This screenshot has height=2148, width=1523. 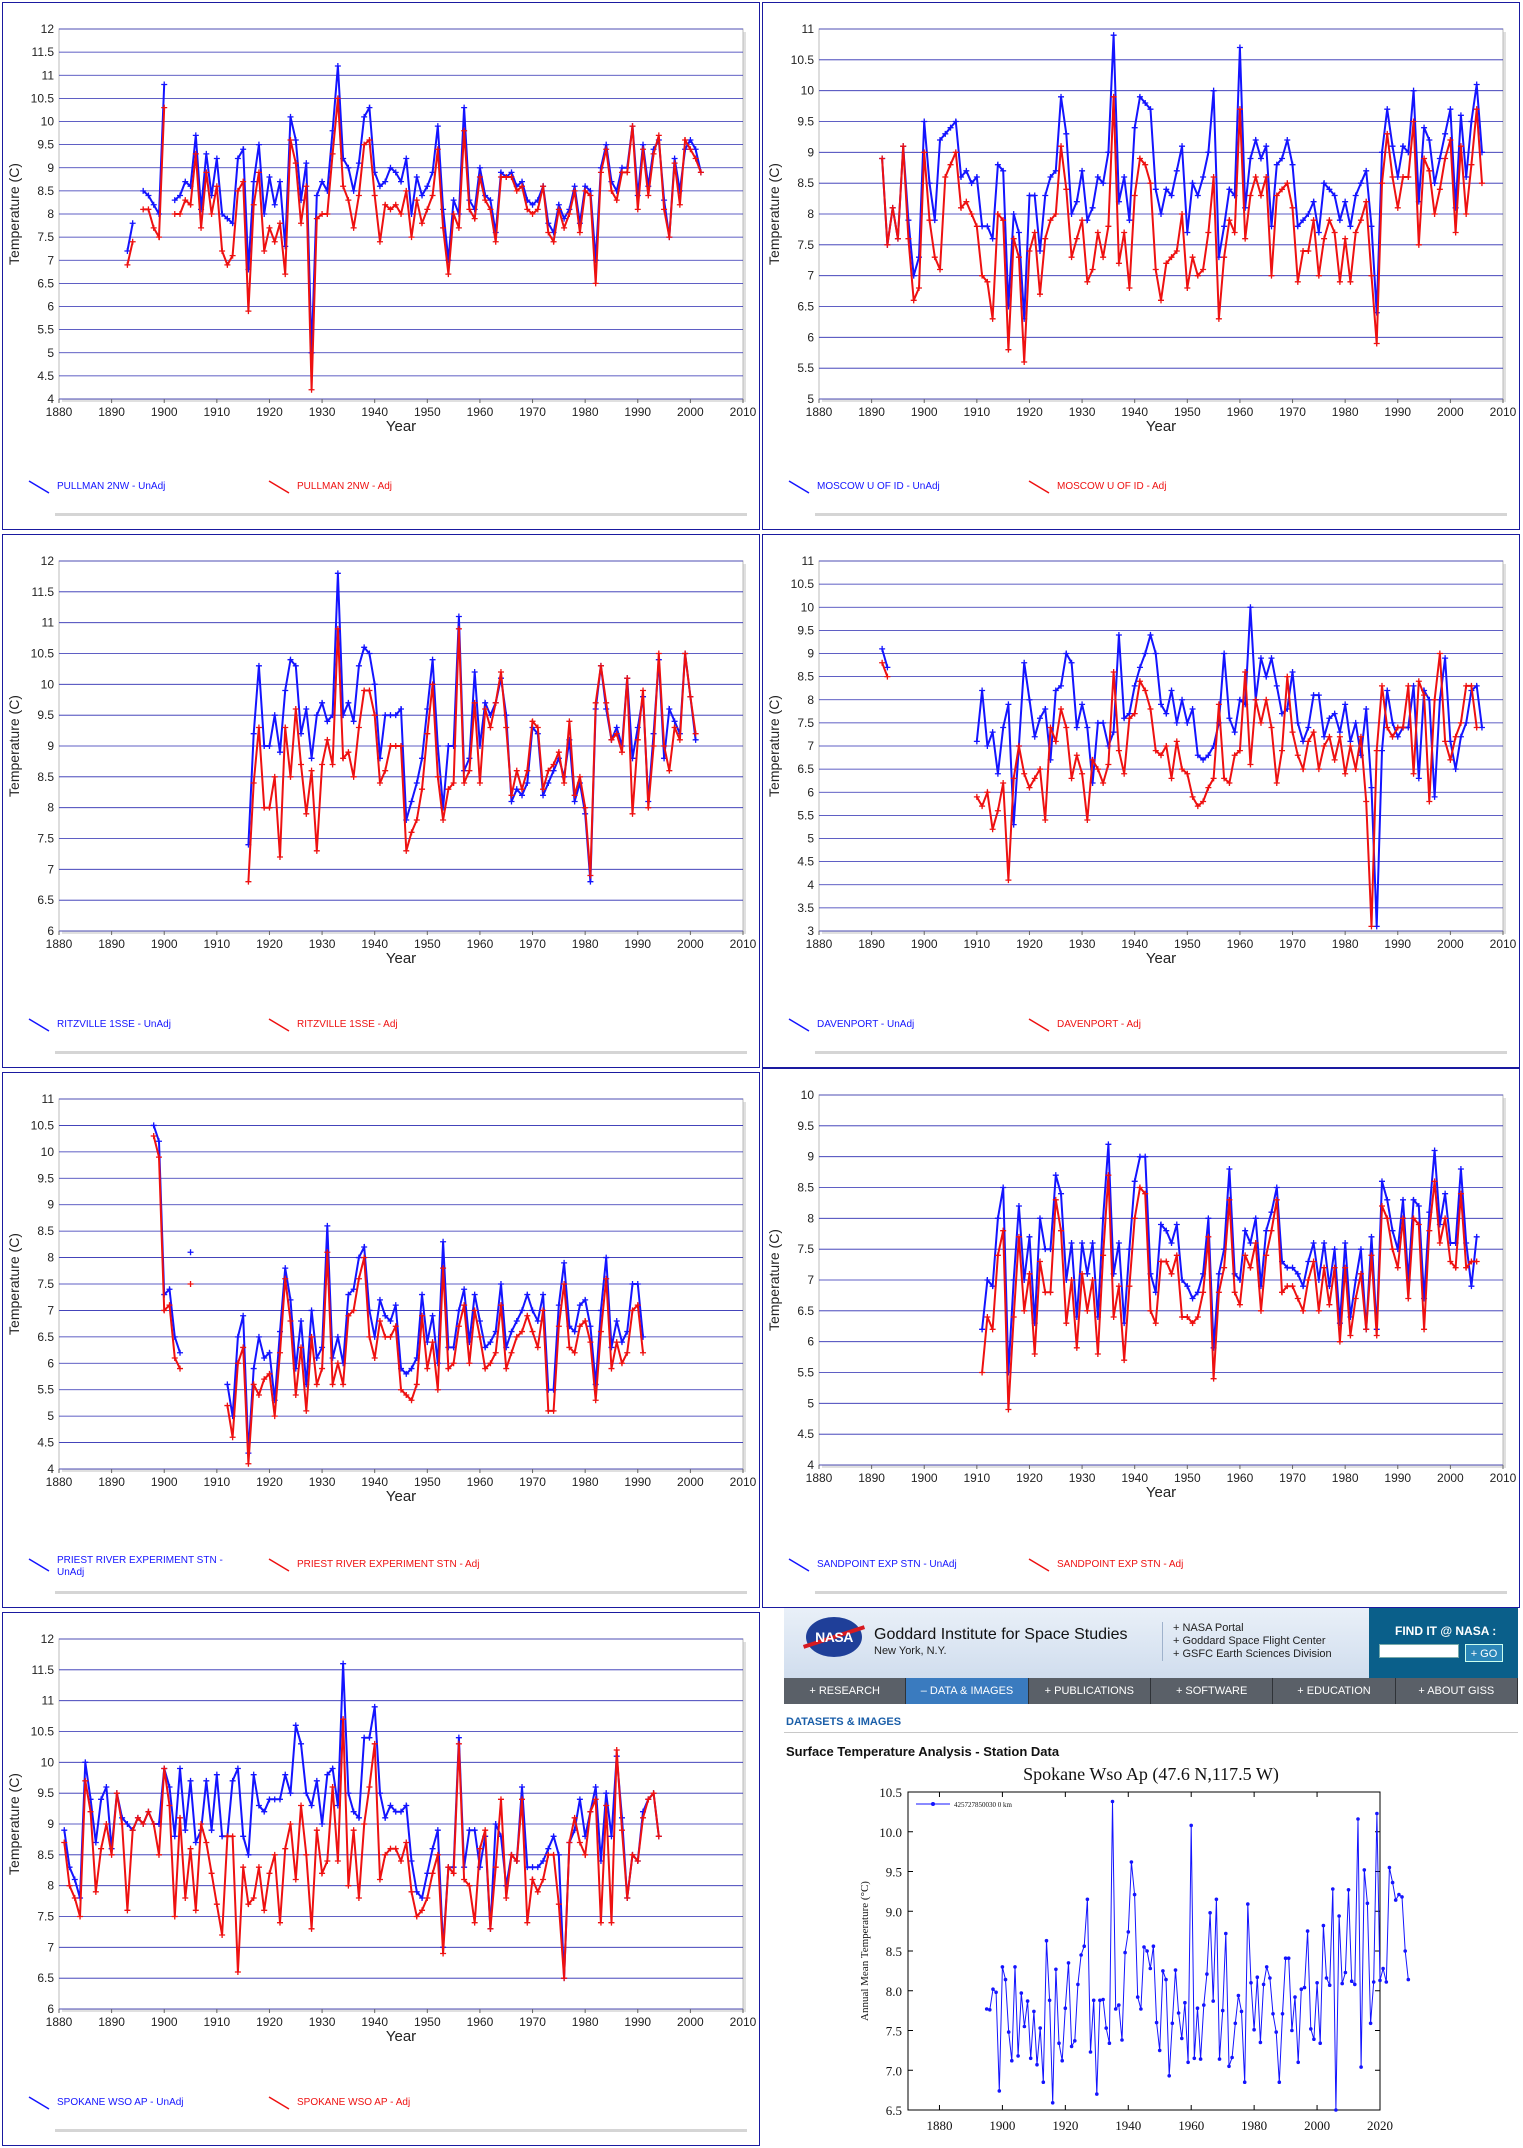 What do you see at coordinates (120, 2102) in the screenshot?
I see `legend-unadj-label: SPOKANE WSO AP - UnAdj` at bounding box center [120, 2102].